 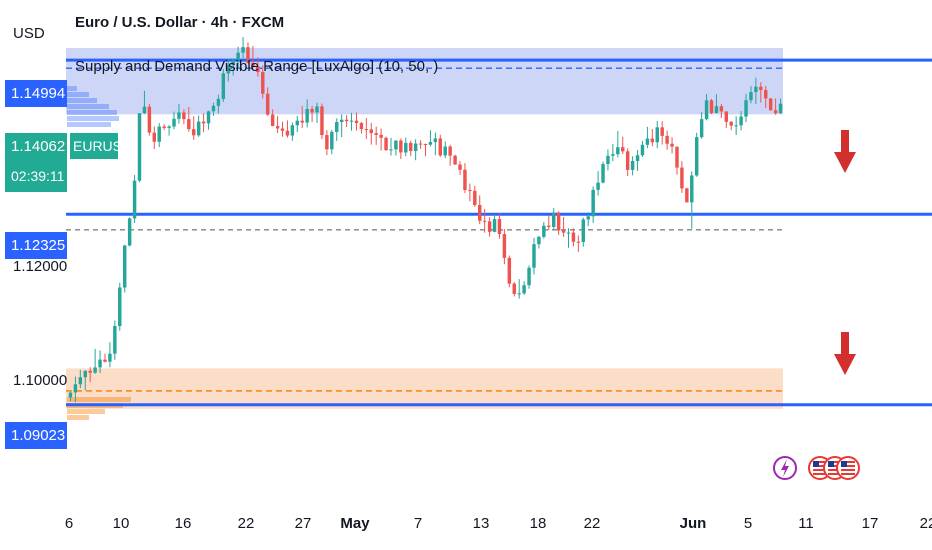 I want to click on time-axis-label: 6, so click(x=69, y=523).